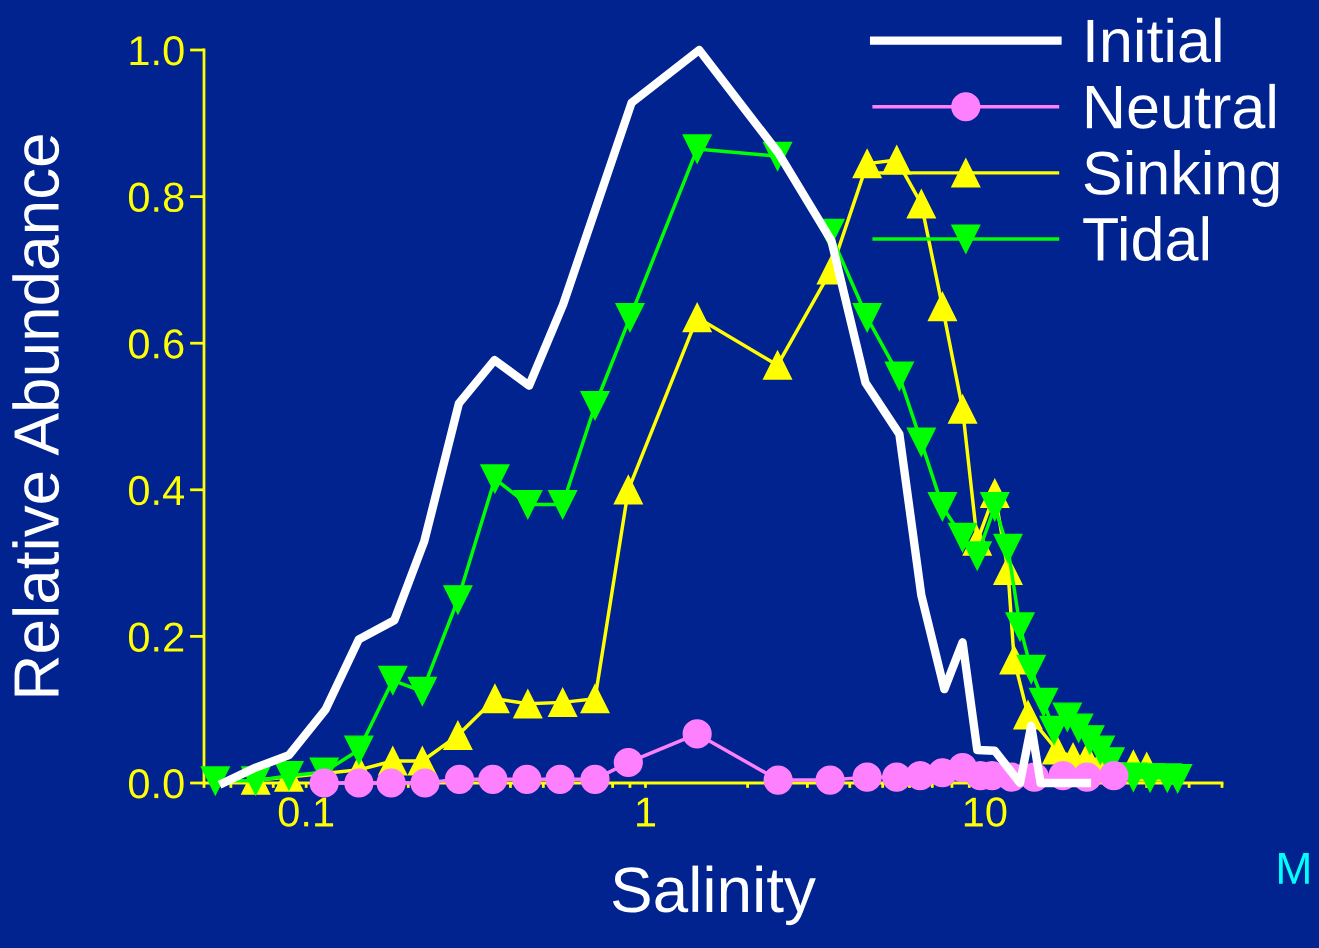 This screenshot has height=948, width=1319. What do you see at coordinates (646, 812) in the screenshot?
I see `x-tick-label: 1` at bounding box center [646, 812].